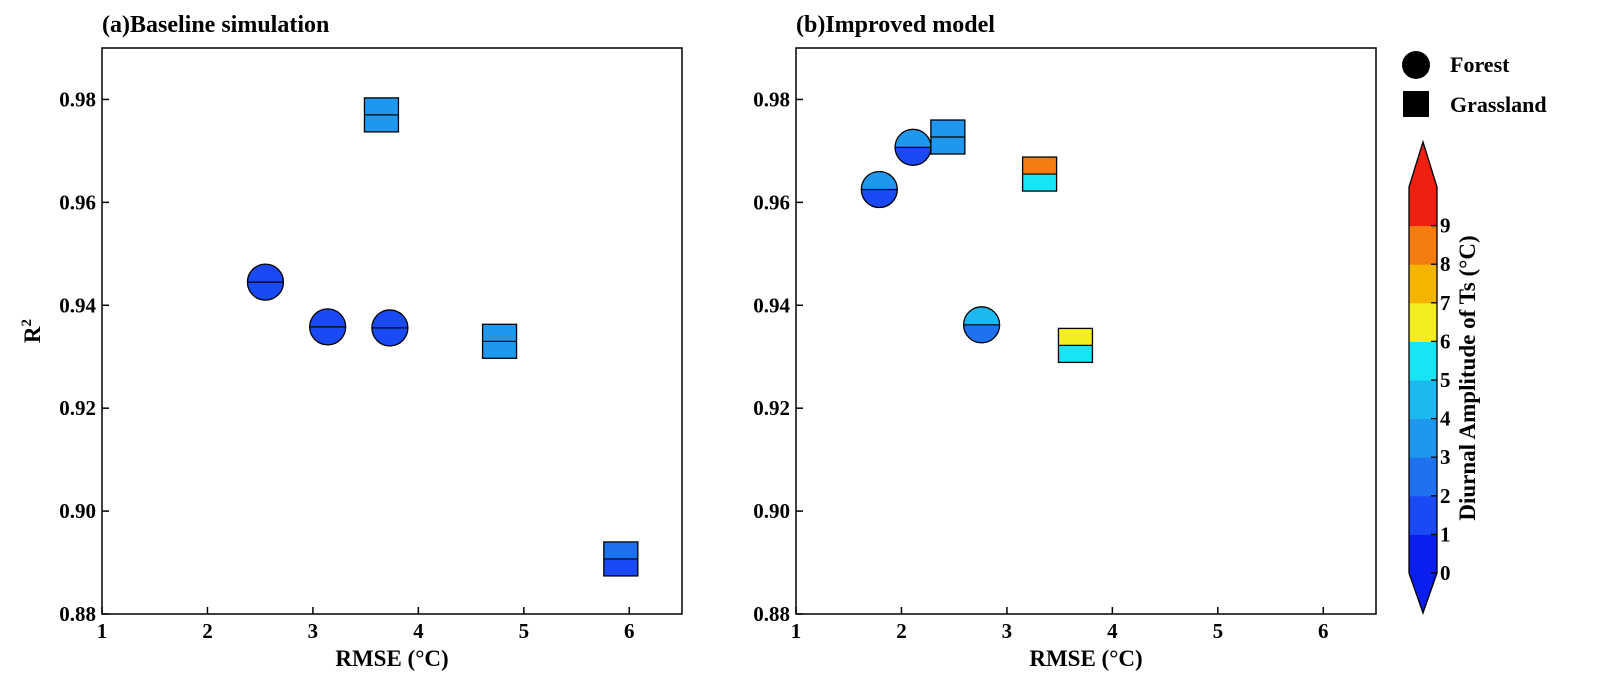  I want to click on colorbar-tick-label: 1, so click(1445, 534).